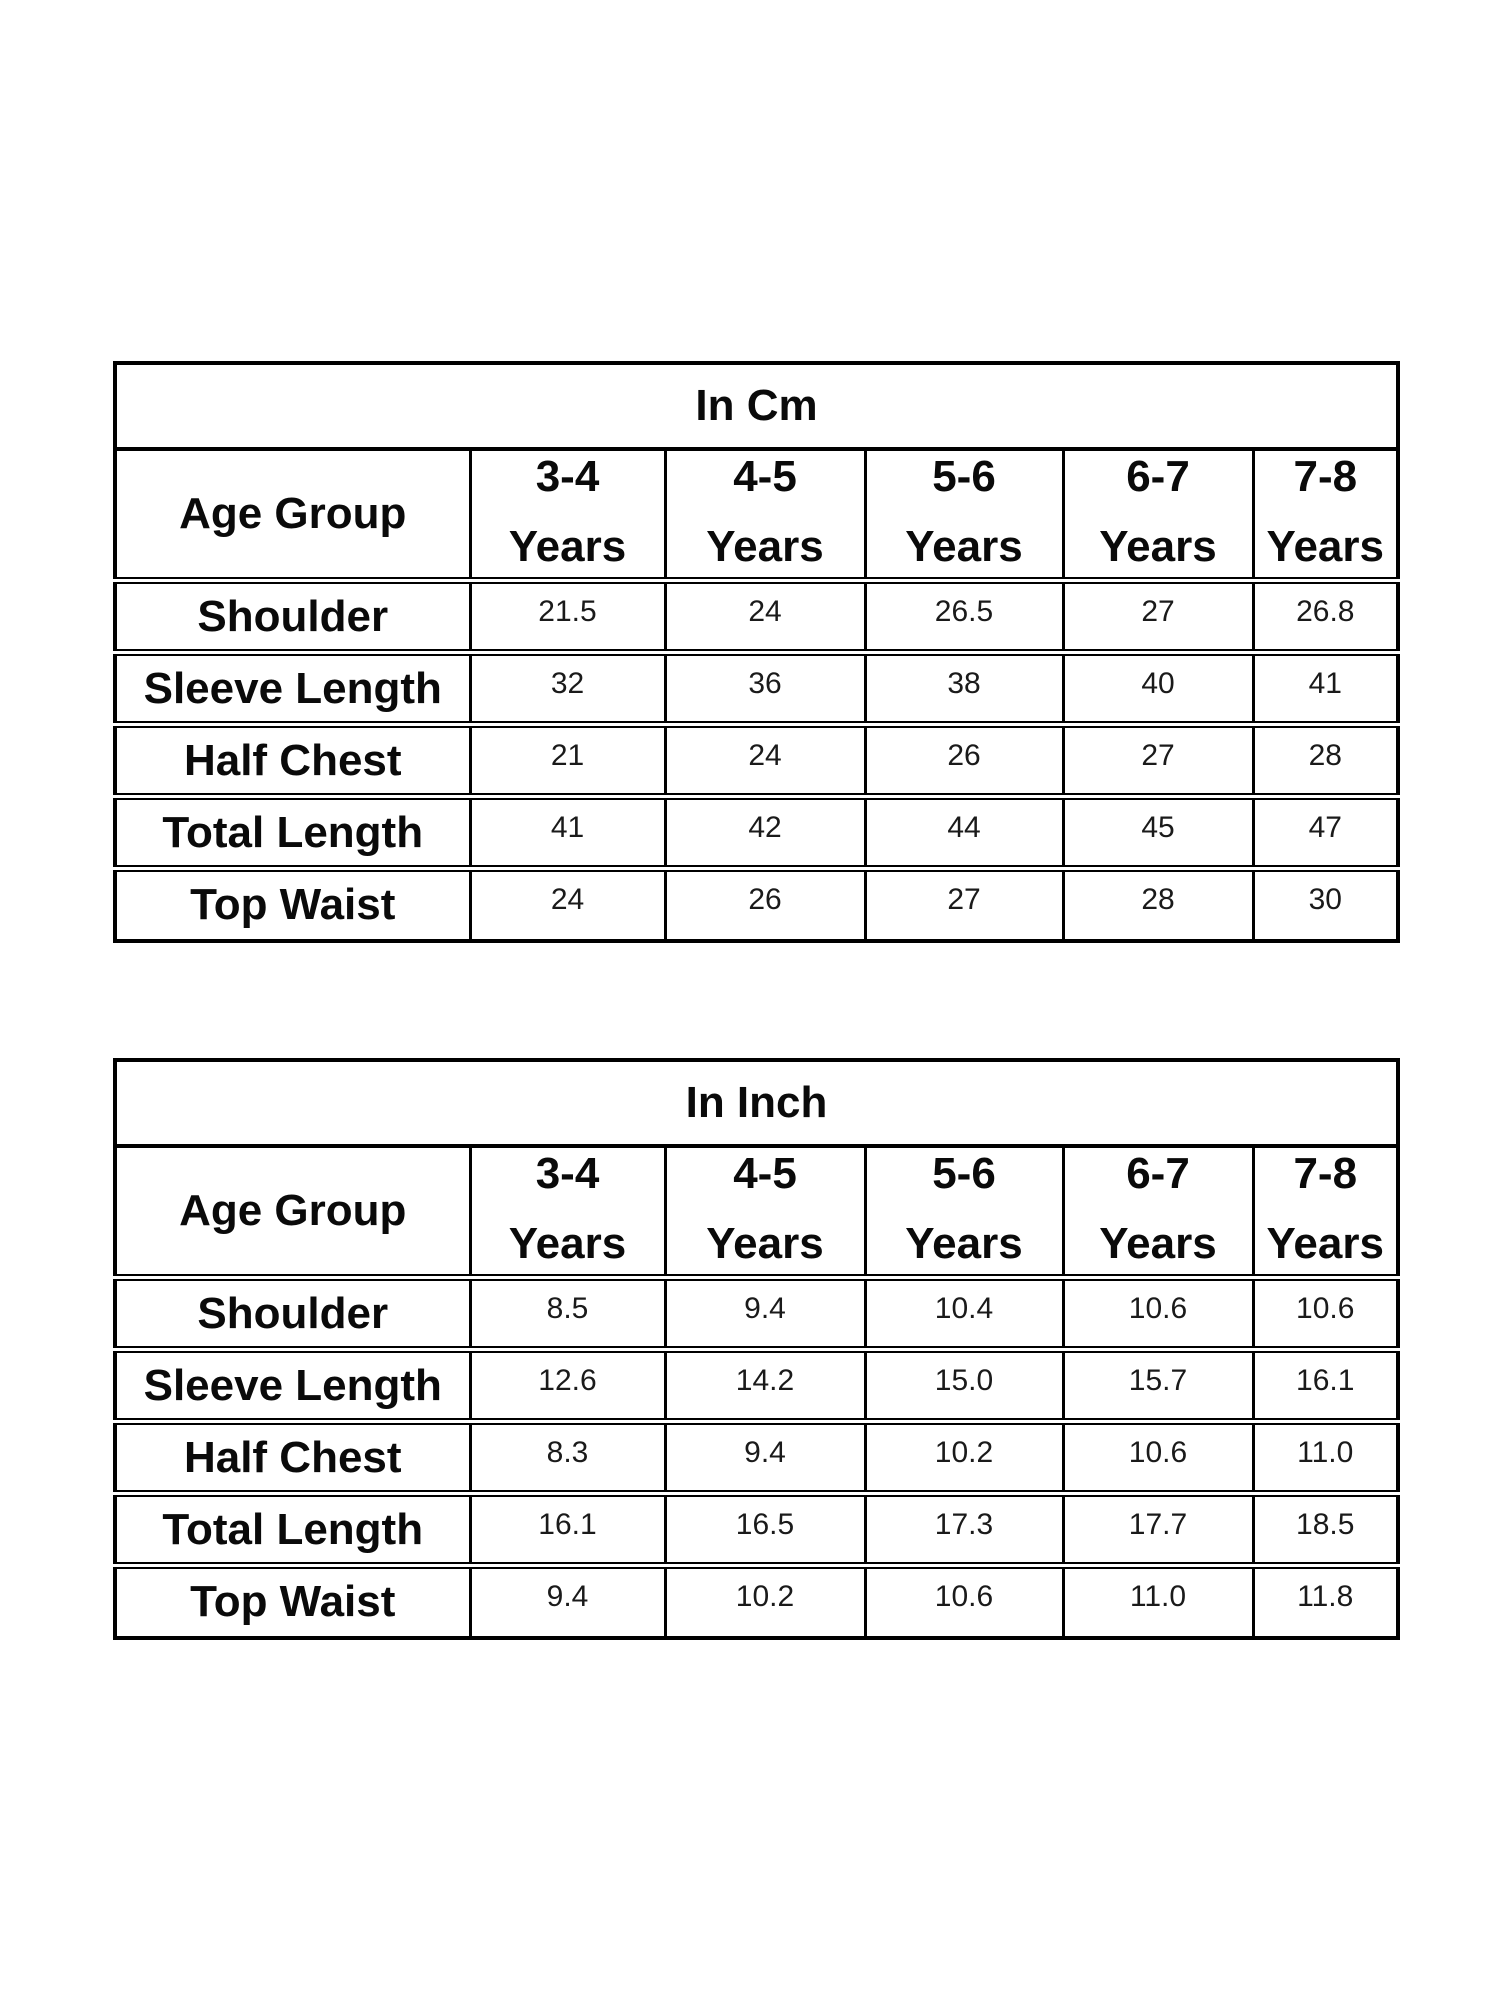 The image size is (1500, 2000). What do you see at coordinates (765, 689) in the screenshot?
I see `value-cell: 36` at bounding box center [765, 689].